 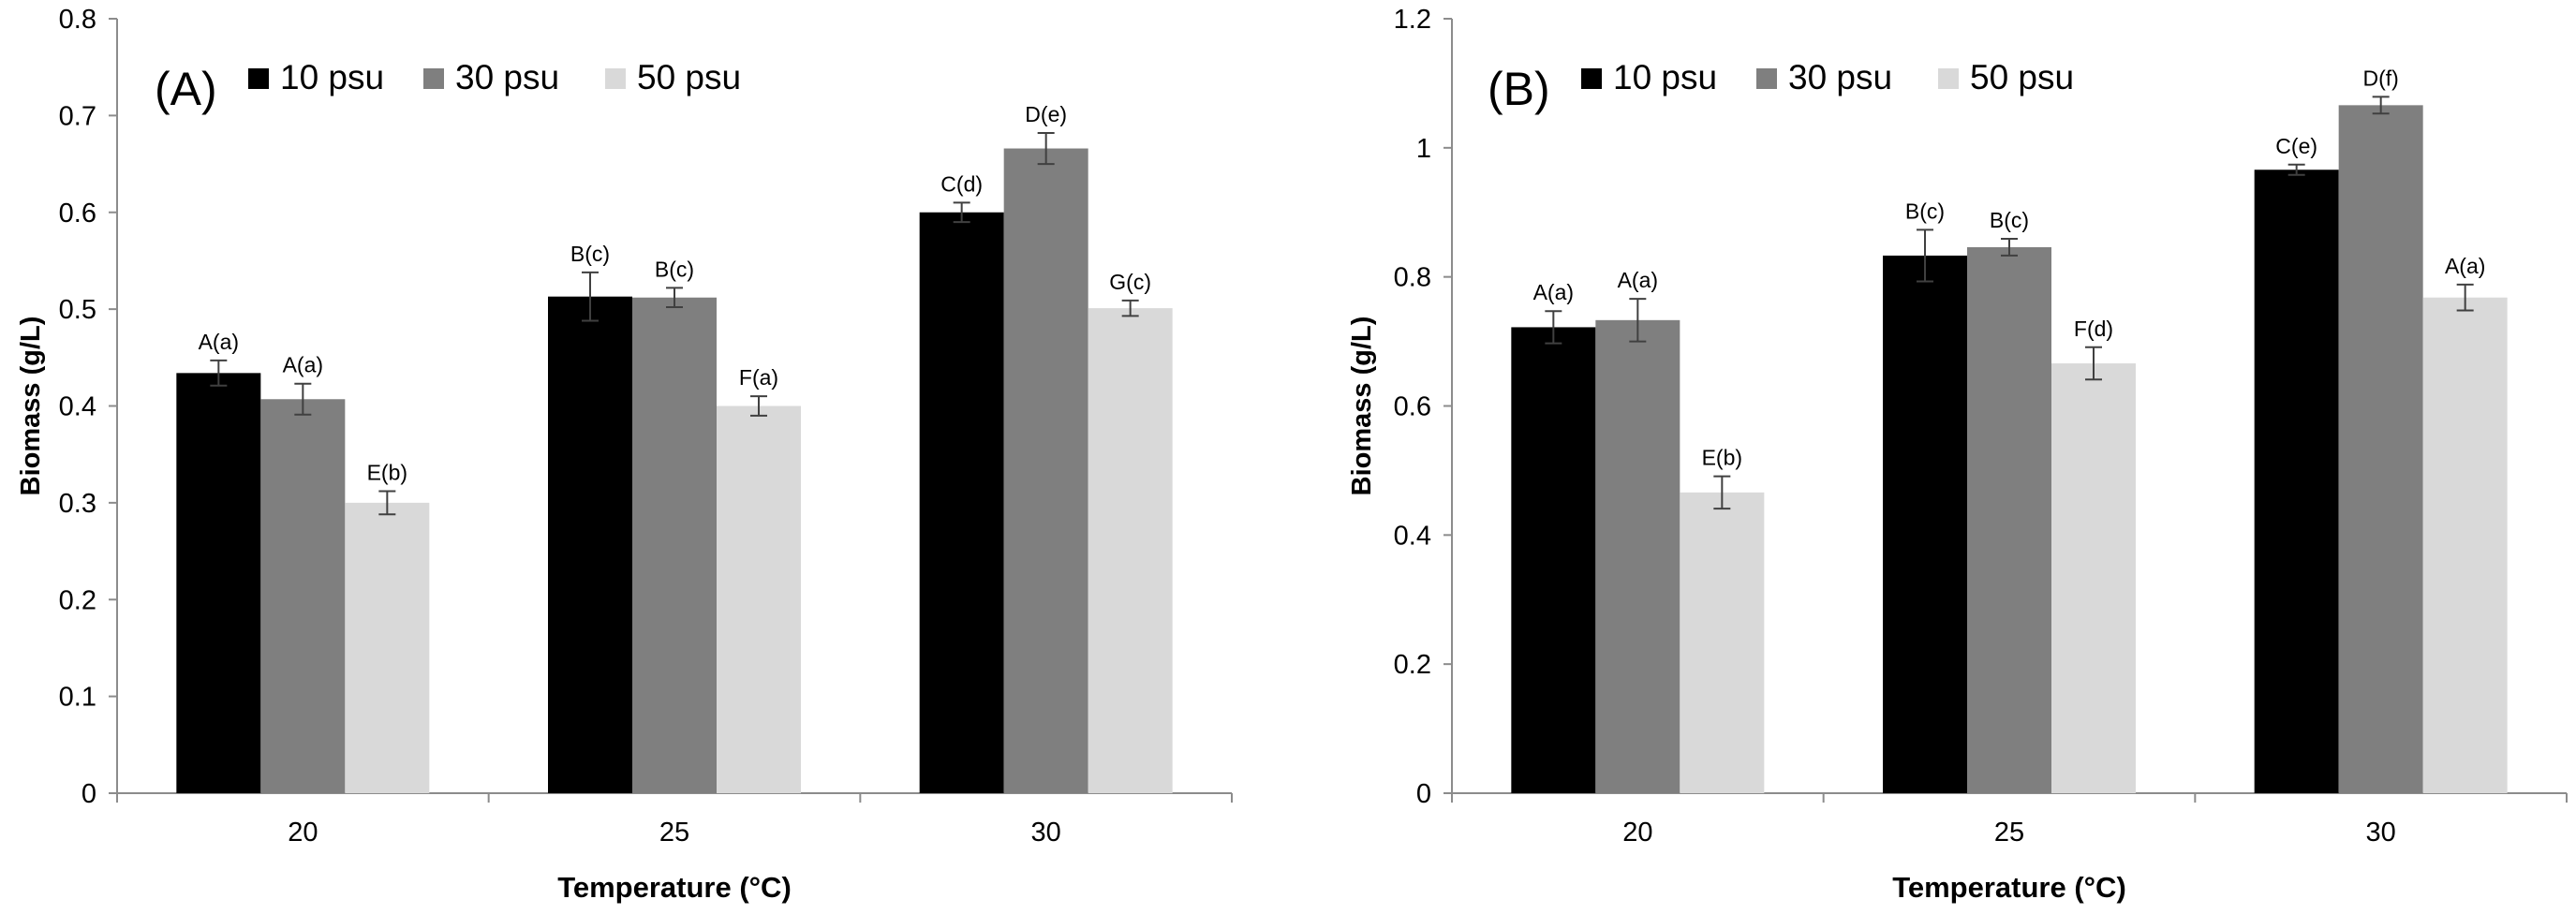 What do you see at coordinates (2093, 329) in the screenshot?
I see `data-label: F(d)` at bounding box center [2093, 329].